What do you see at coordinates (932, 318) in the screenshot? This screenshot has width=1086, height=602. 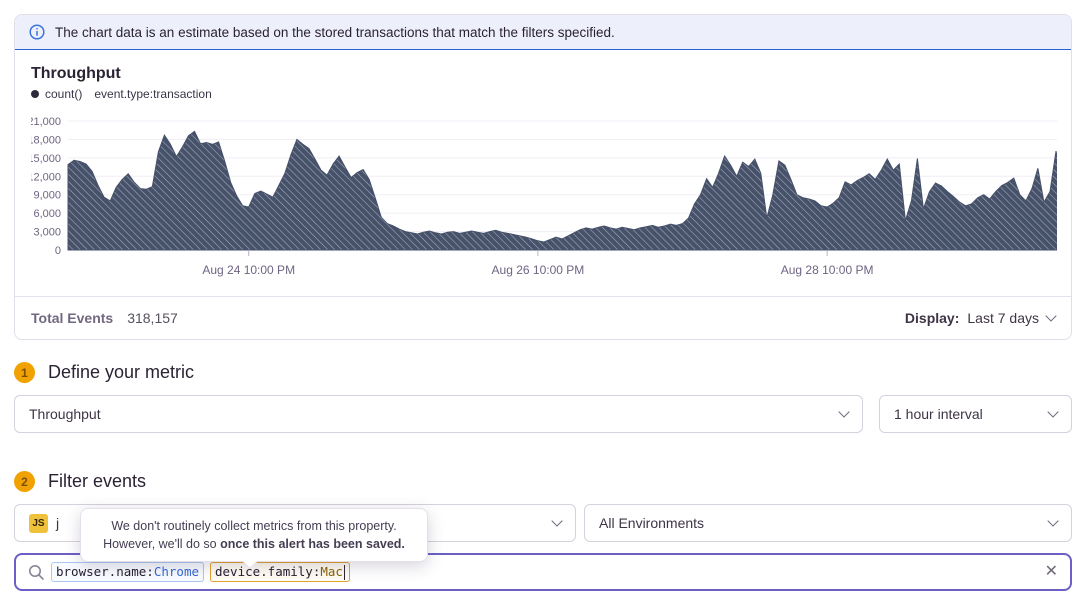 I see `display-label: Display:` at bounding box center [932, 318].